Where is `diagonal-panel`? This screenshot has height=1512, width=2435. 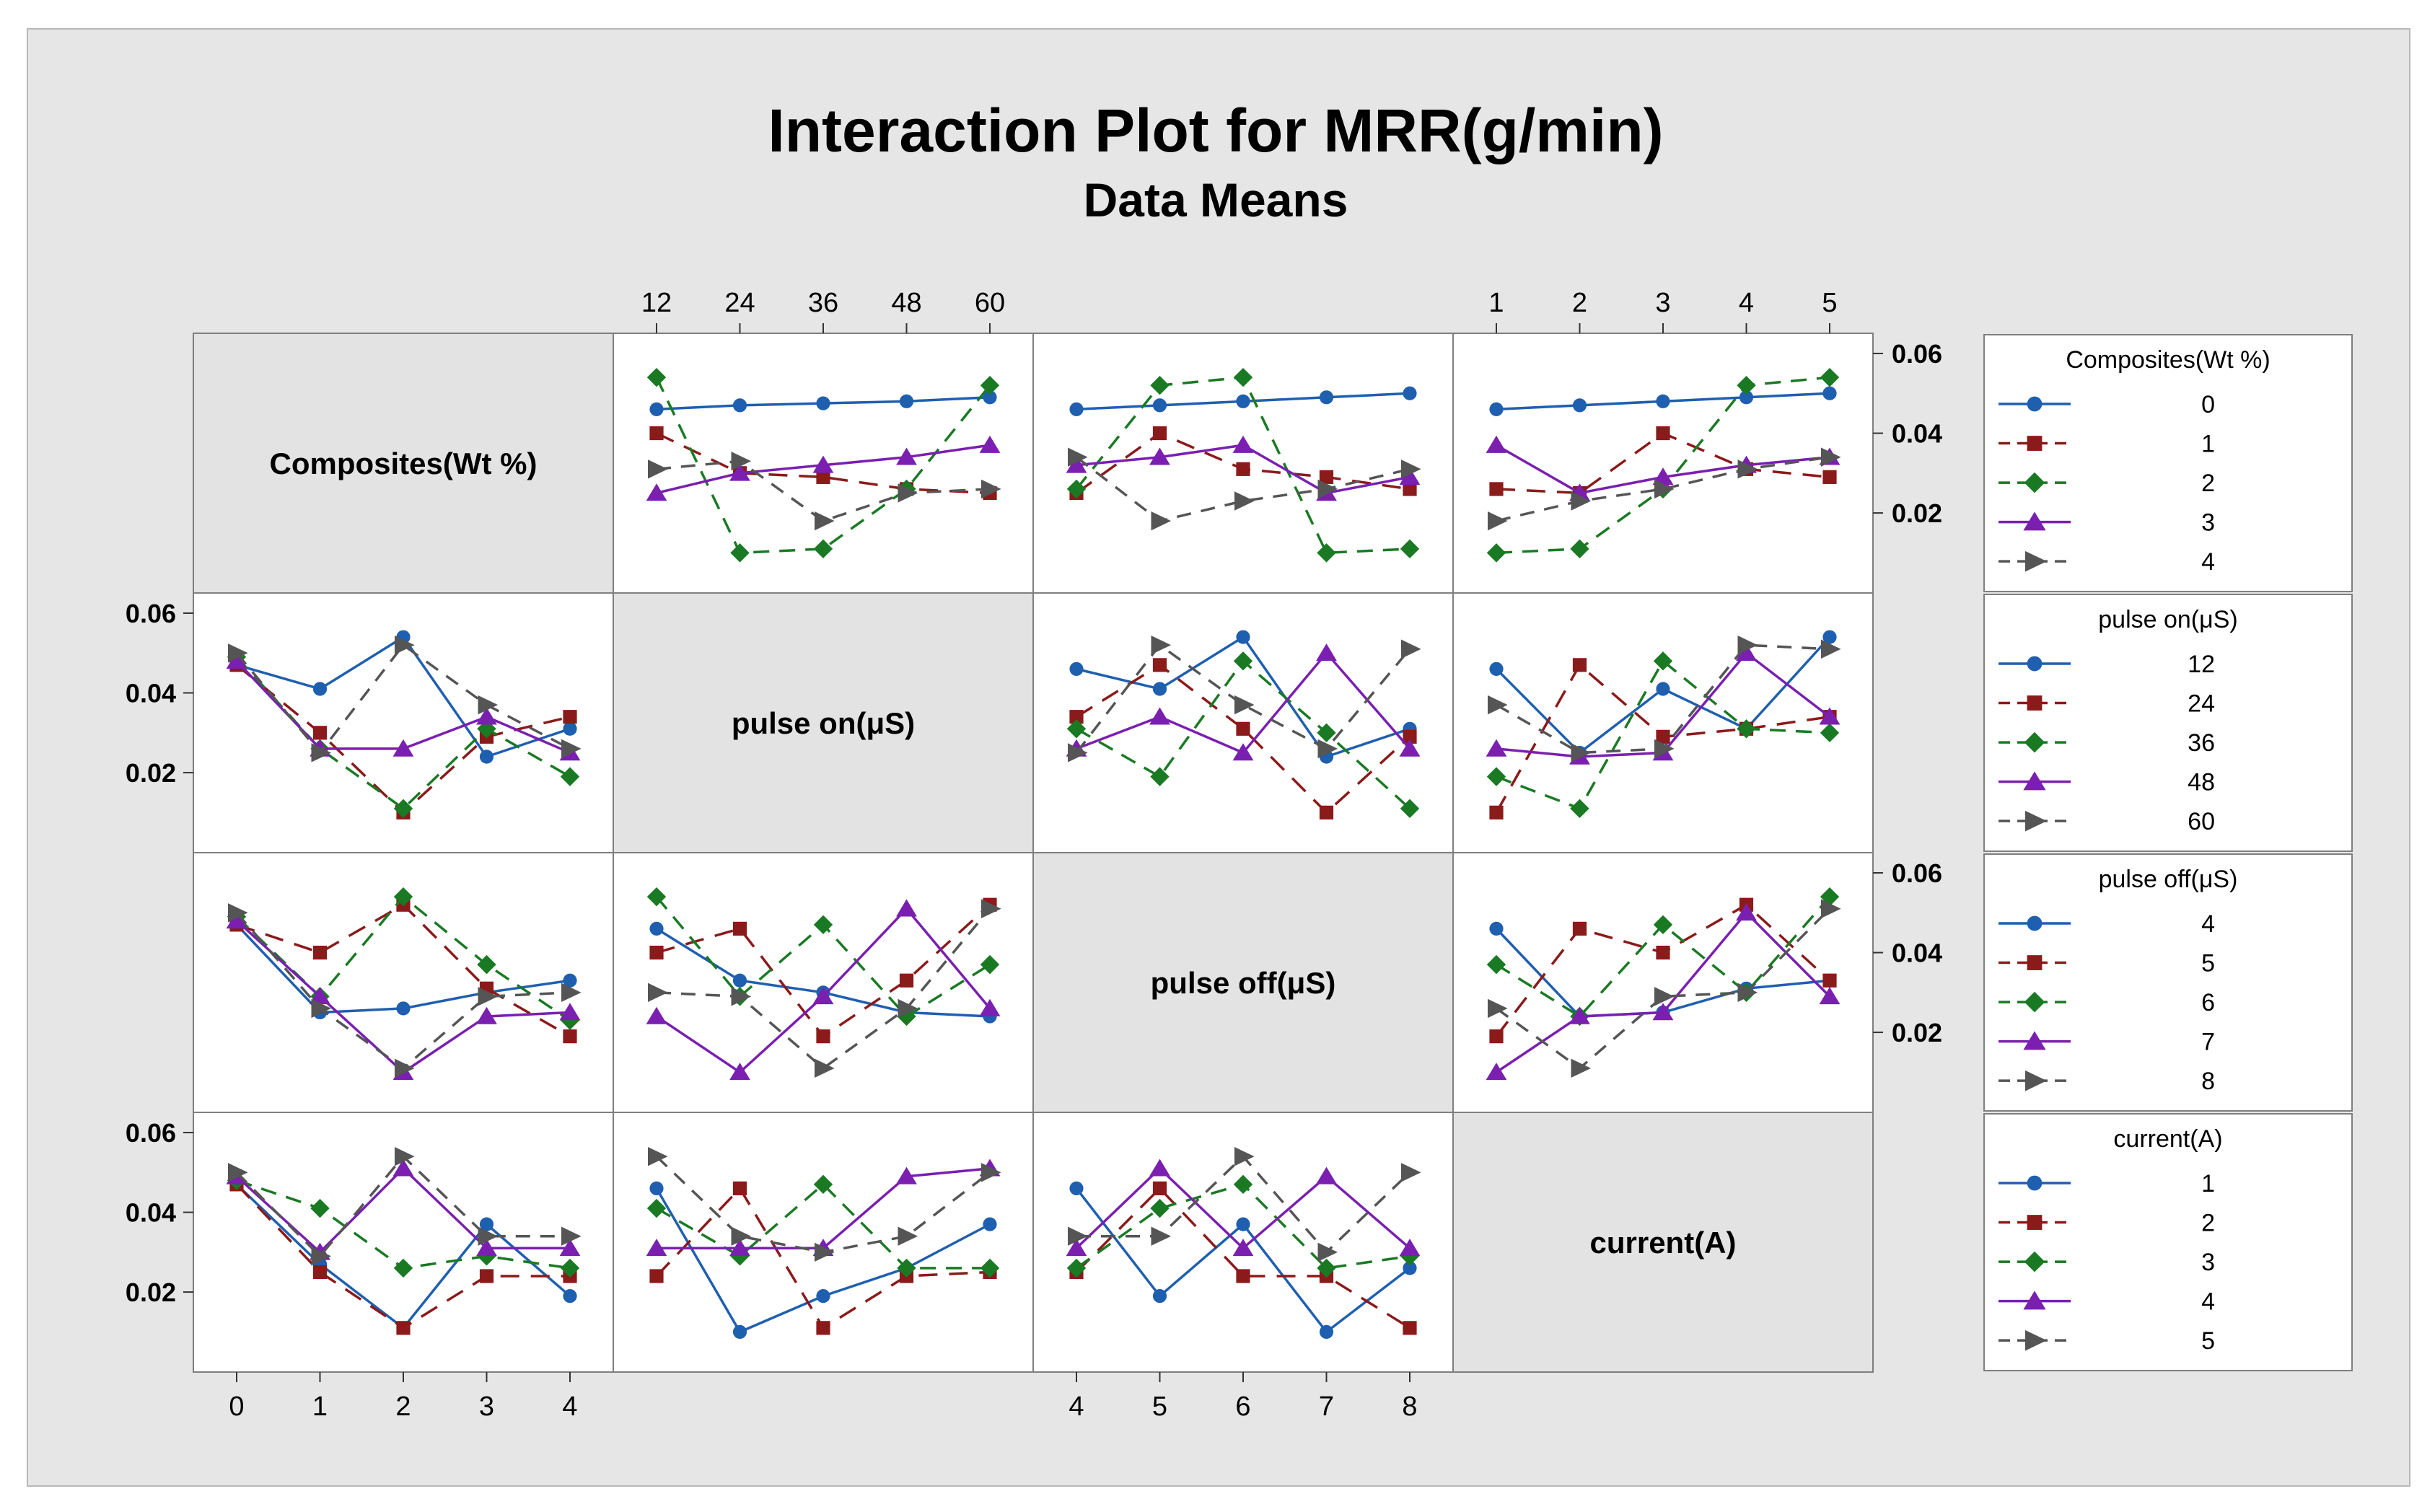
diagonal-panel is located at coordinates (1663, 1242).